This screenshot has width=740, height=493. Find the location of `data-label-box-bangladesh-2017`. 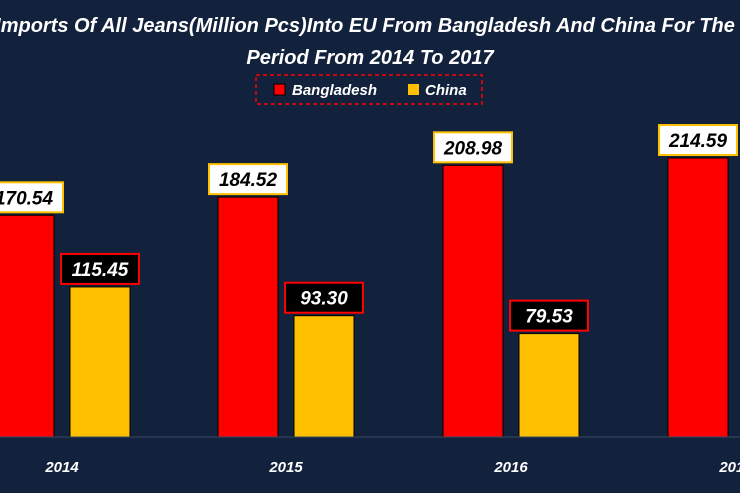

data-label-box-bangladesh-2017 is located at coordinates (698, 140).